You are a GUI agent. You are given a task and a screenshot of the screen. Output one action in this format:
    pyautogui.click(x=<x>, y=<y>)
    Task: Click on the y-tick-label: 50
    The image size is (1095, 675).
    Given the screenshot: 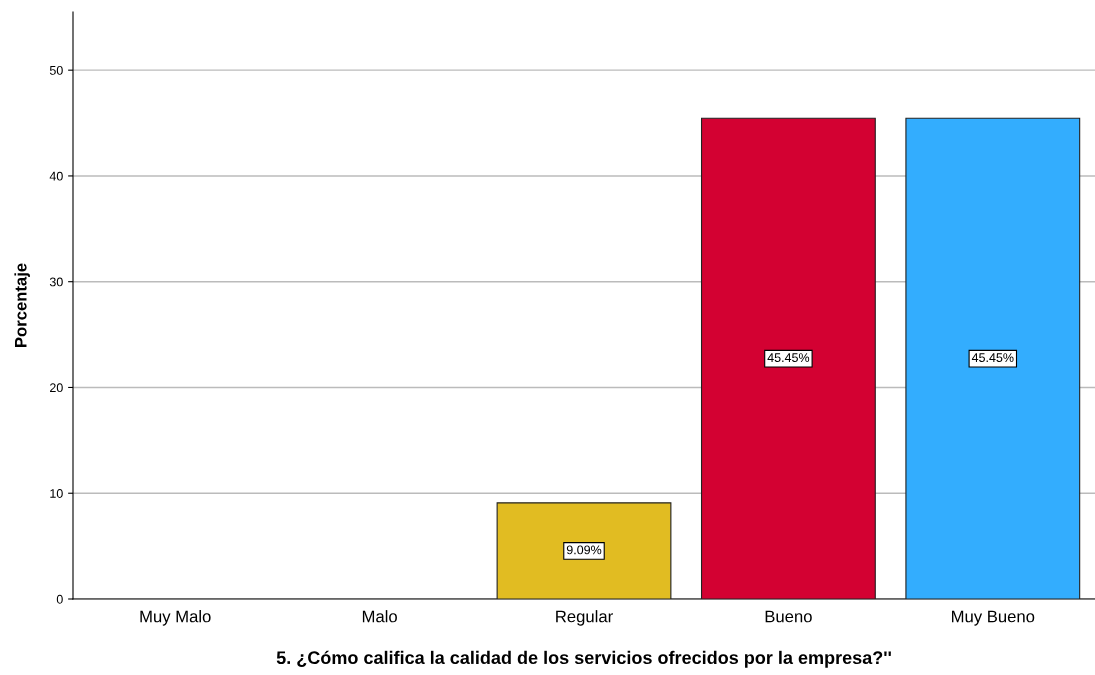 What is the action you would take?
    pyautogui.click(x=56, y=70)
    